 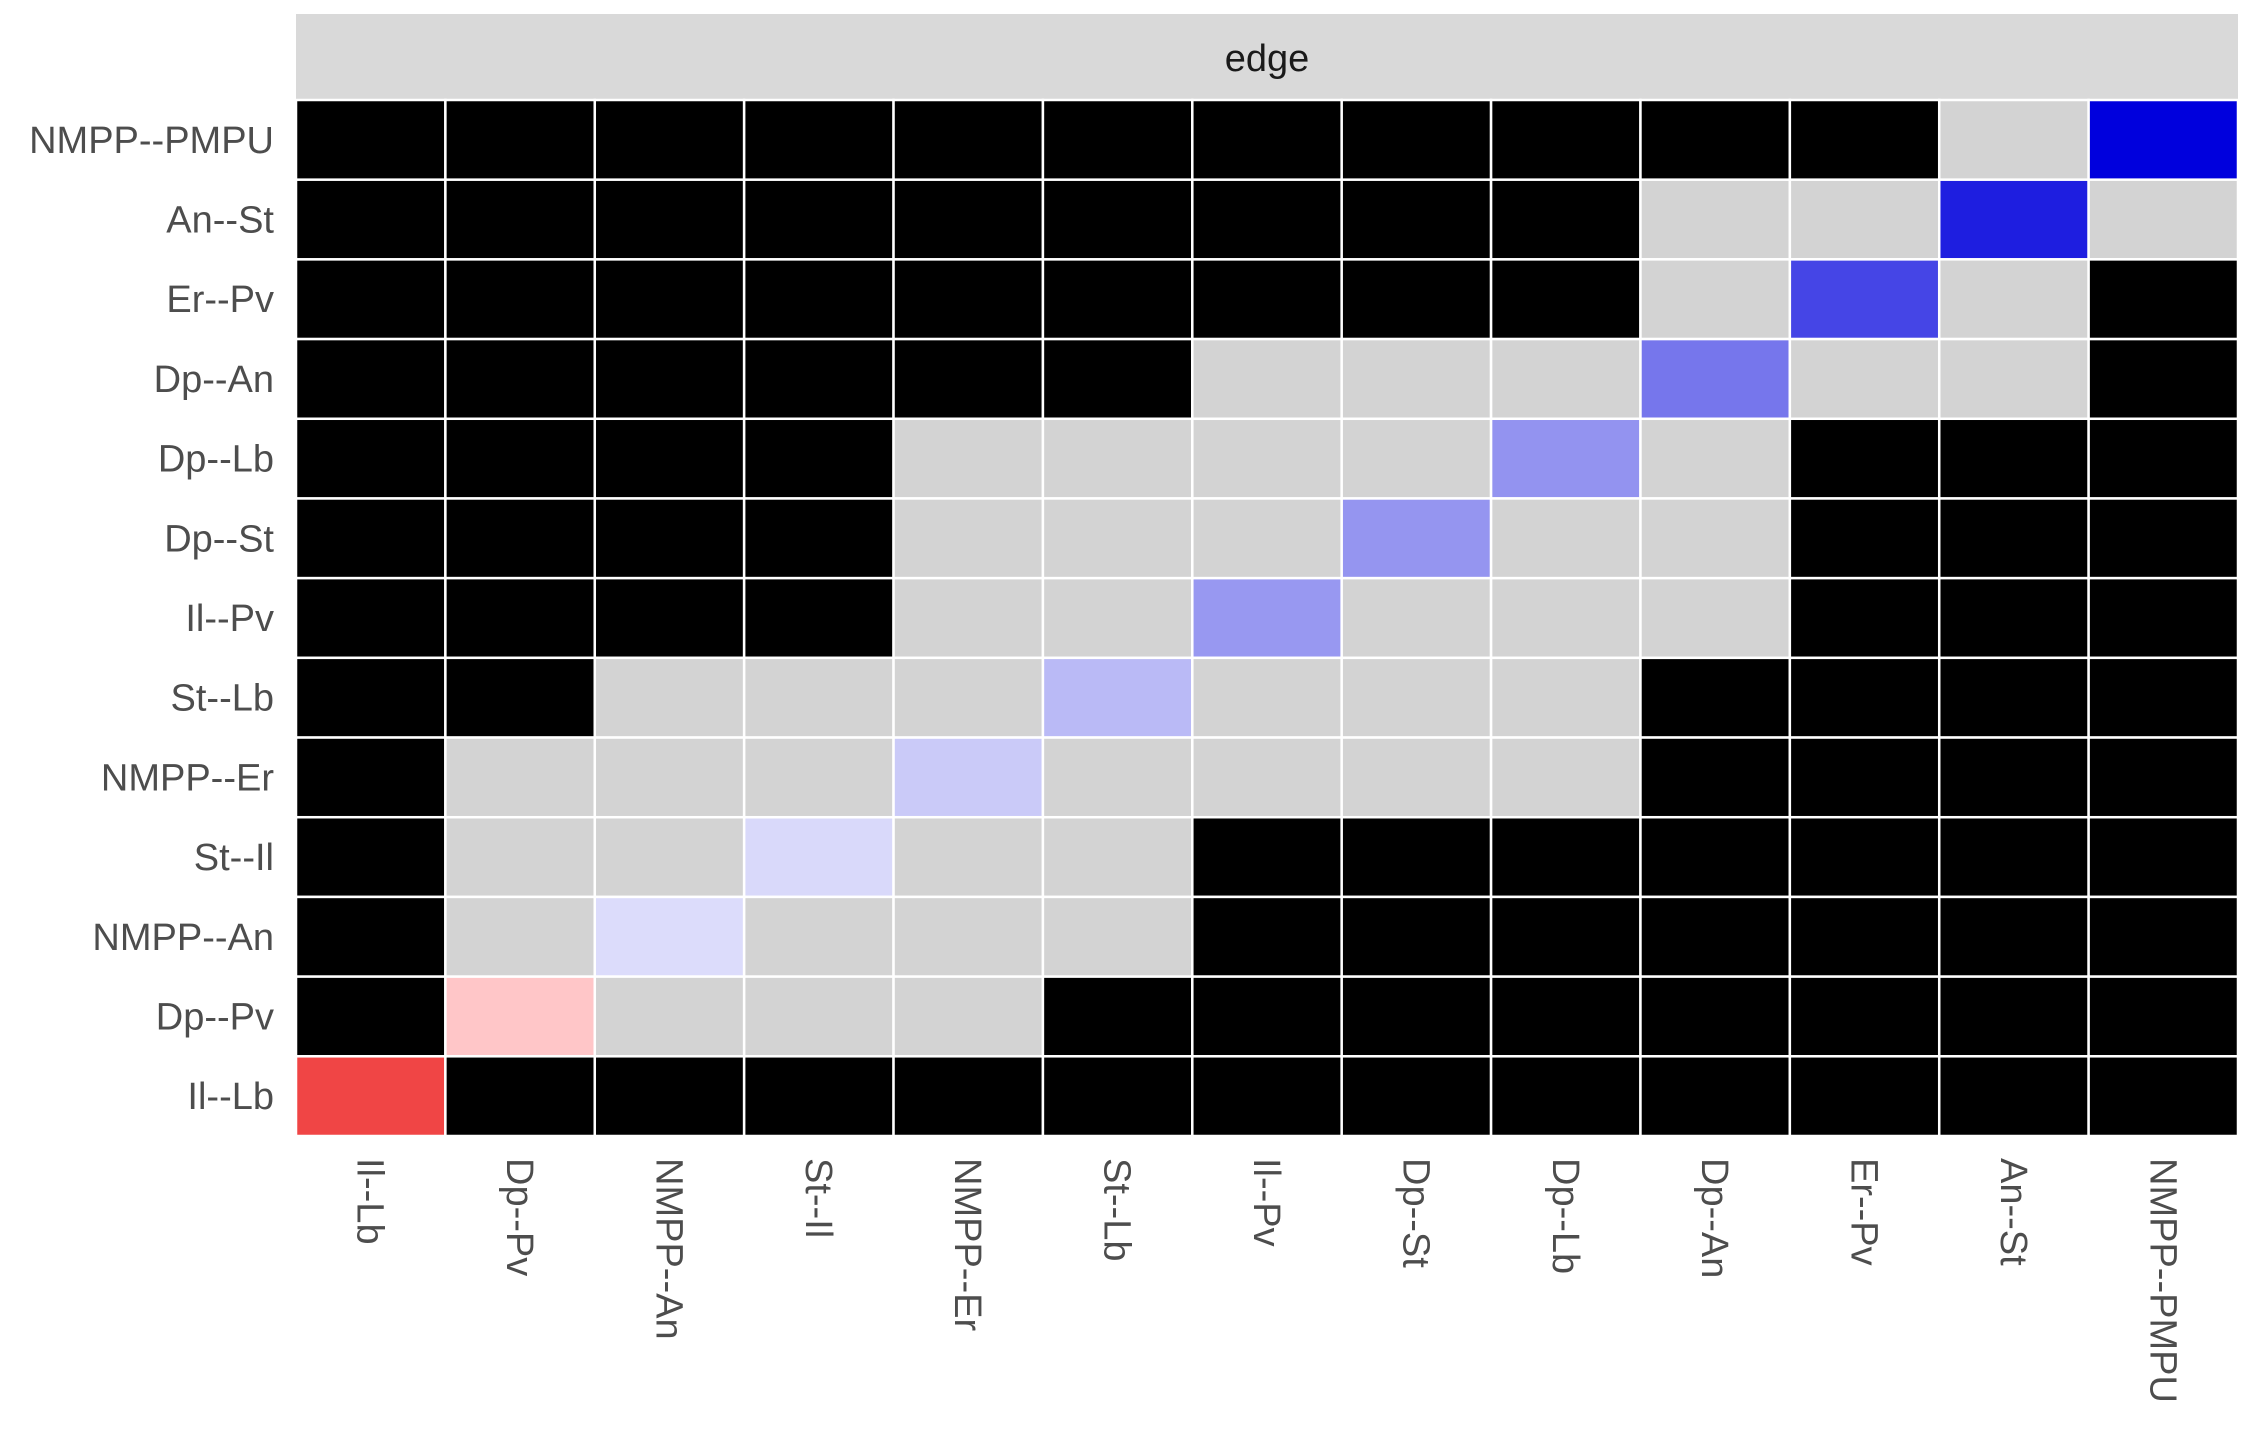 What do you see at coordinates (216, 460) in the screenshot?
I see `y-tick-label: Dp--Lb` at bounding box center [216, 460].